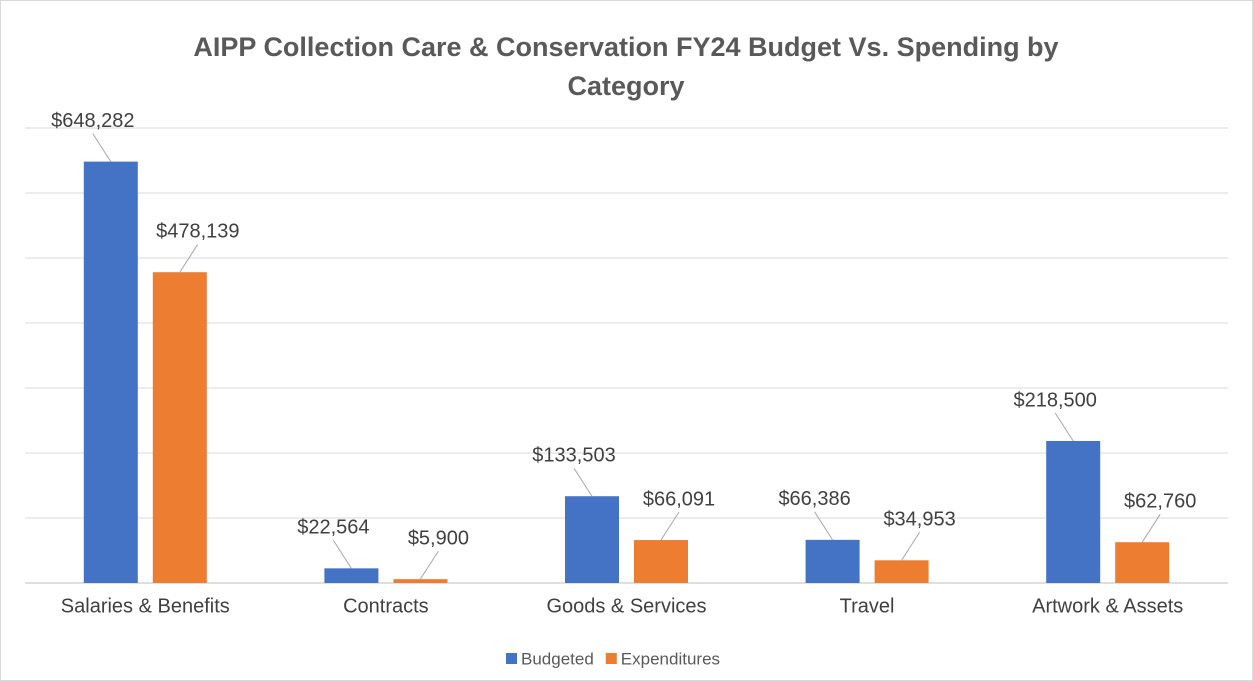 The width and height of the screenshot is (1253, 681). What do you see at coordinates (814, 499) in the screenshot?
I see `data-label: $66,386` at bounding box center [814, 499].